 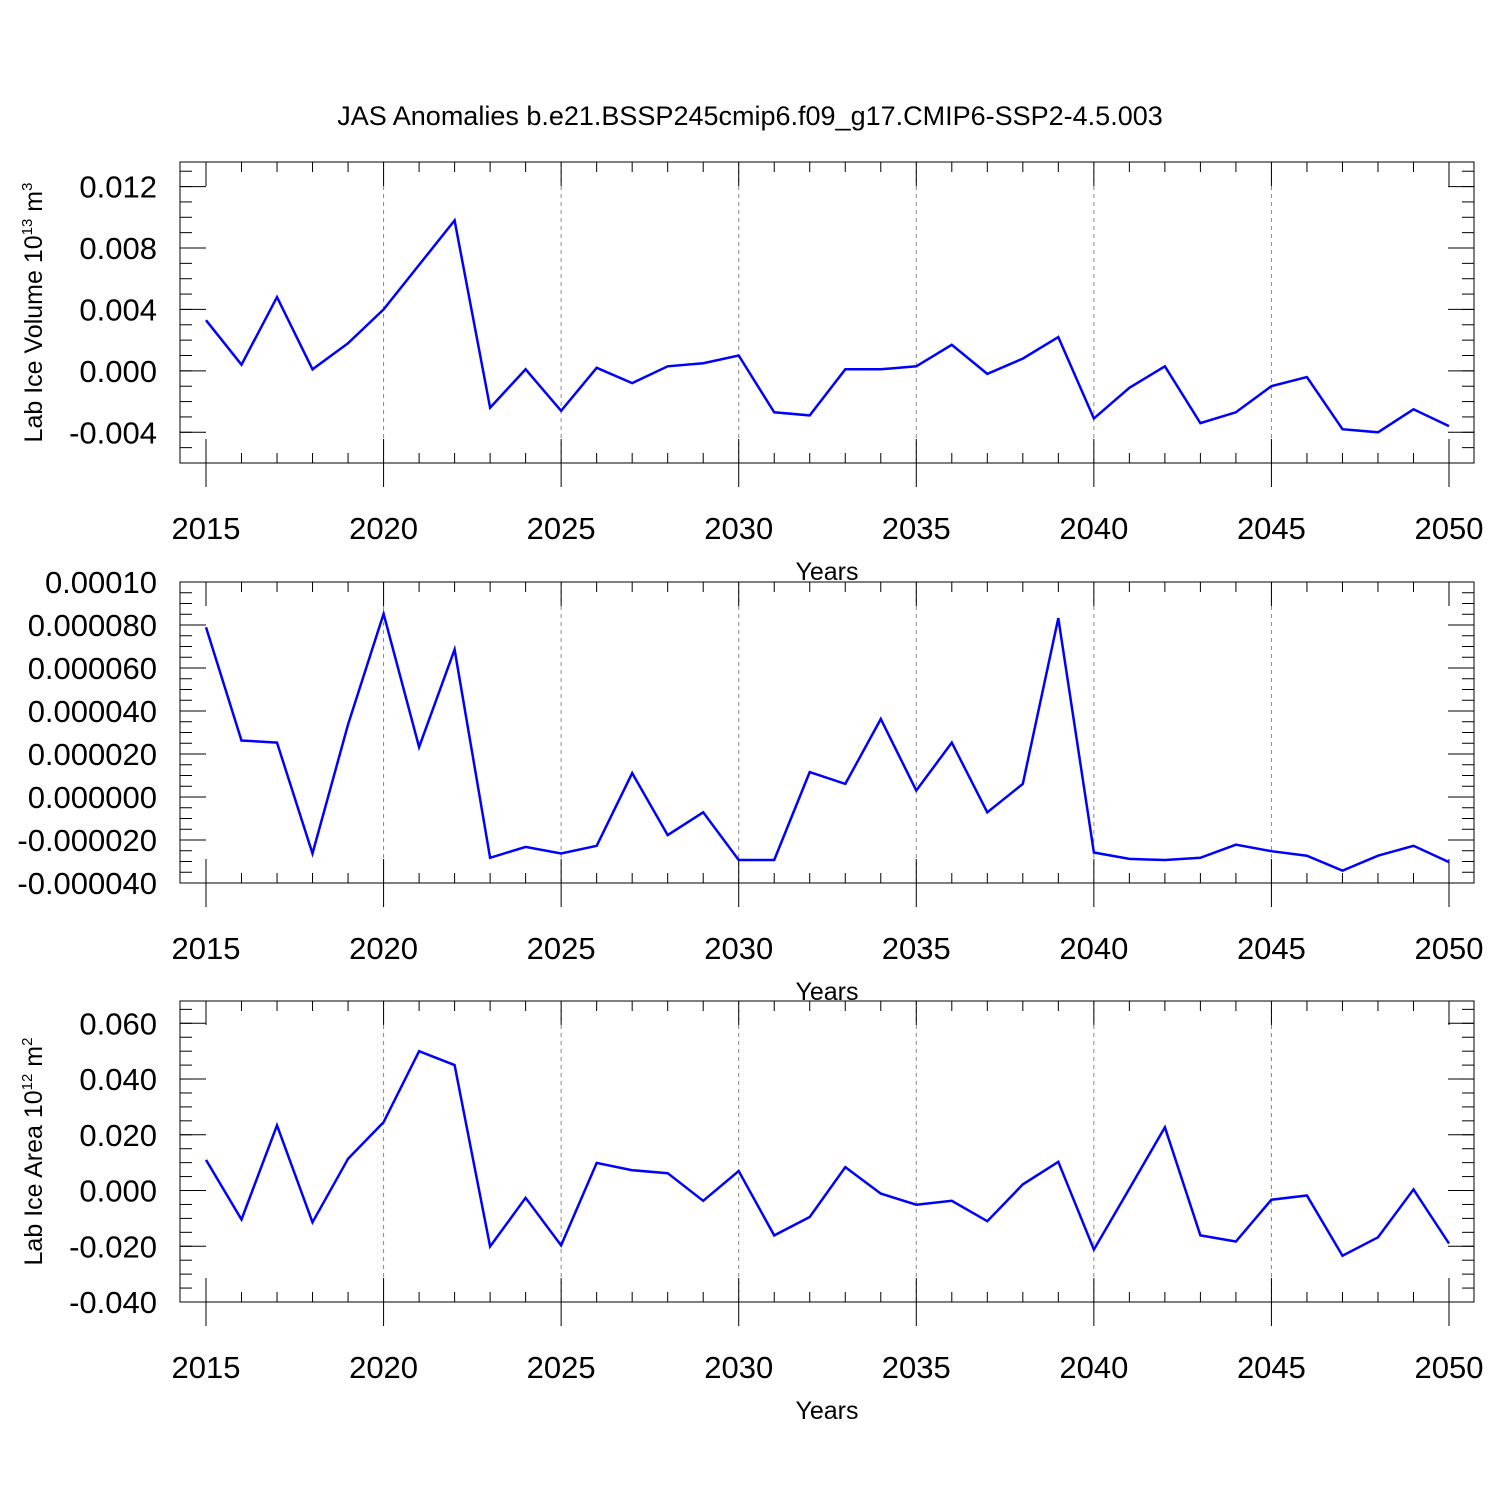 I want to click on y-axis-title: Lab Ice Volume 1013 m3, so click(x=33, y=313).